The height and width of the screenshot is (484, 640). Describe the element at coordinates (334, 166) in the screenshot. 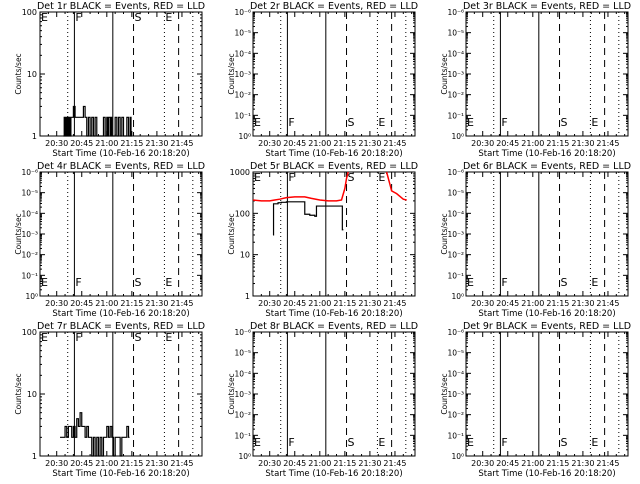

I see `panel-title: Det 5r BLACK = Events, RED = LLD` at that location.